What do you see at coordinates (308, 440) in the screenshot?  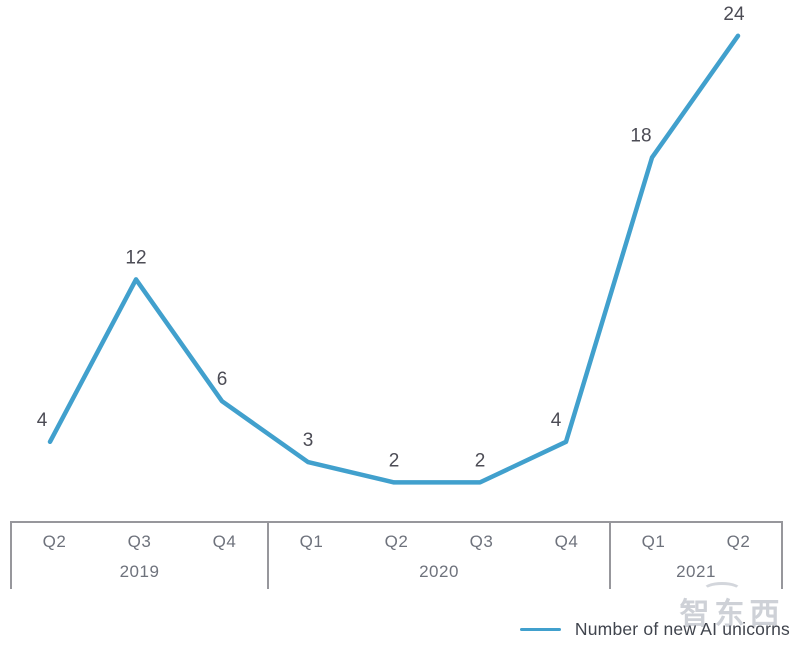 I see `value-label: 3` at bounding box center [308, 440].